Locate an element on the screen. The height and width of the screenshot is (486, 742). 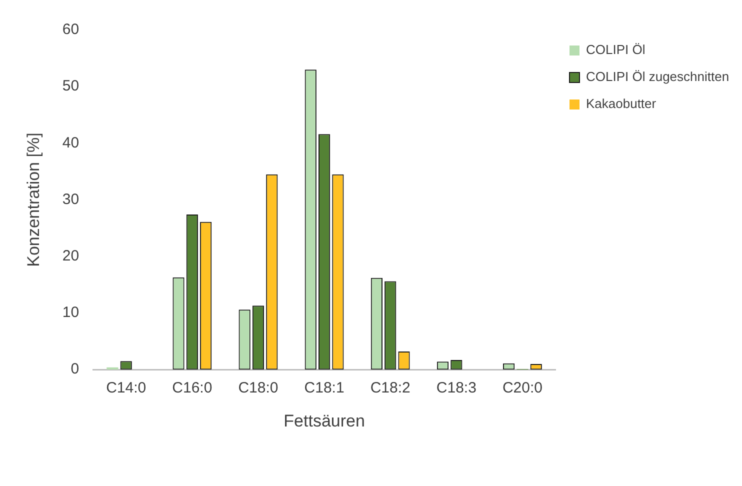
x-axis-title: Fettsäuren is located at coordinates (324, 420).